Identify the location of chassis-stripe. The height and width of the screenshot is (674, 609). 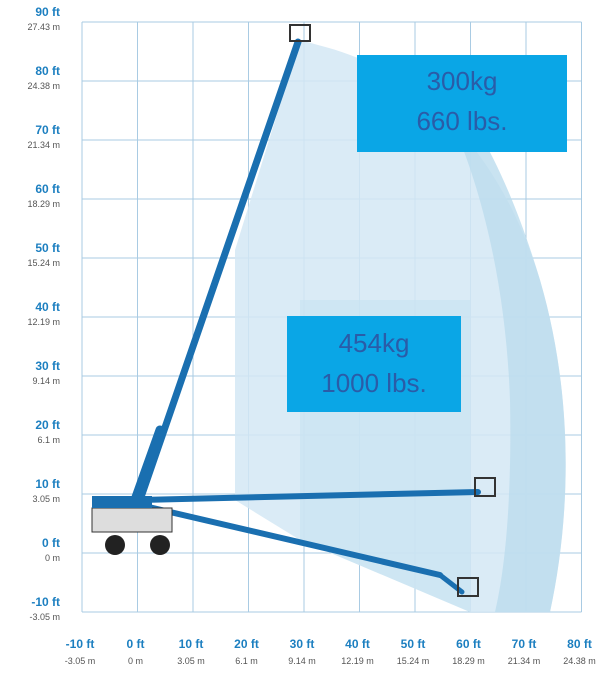
(122, 502).